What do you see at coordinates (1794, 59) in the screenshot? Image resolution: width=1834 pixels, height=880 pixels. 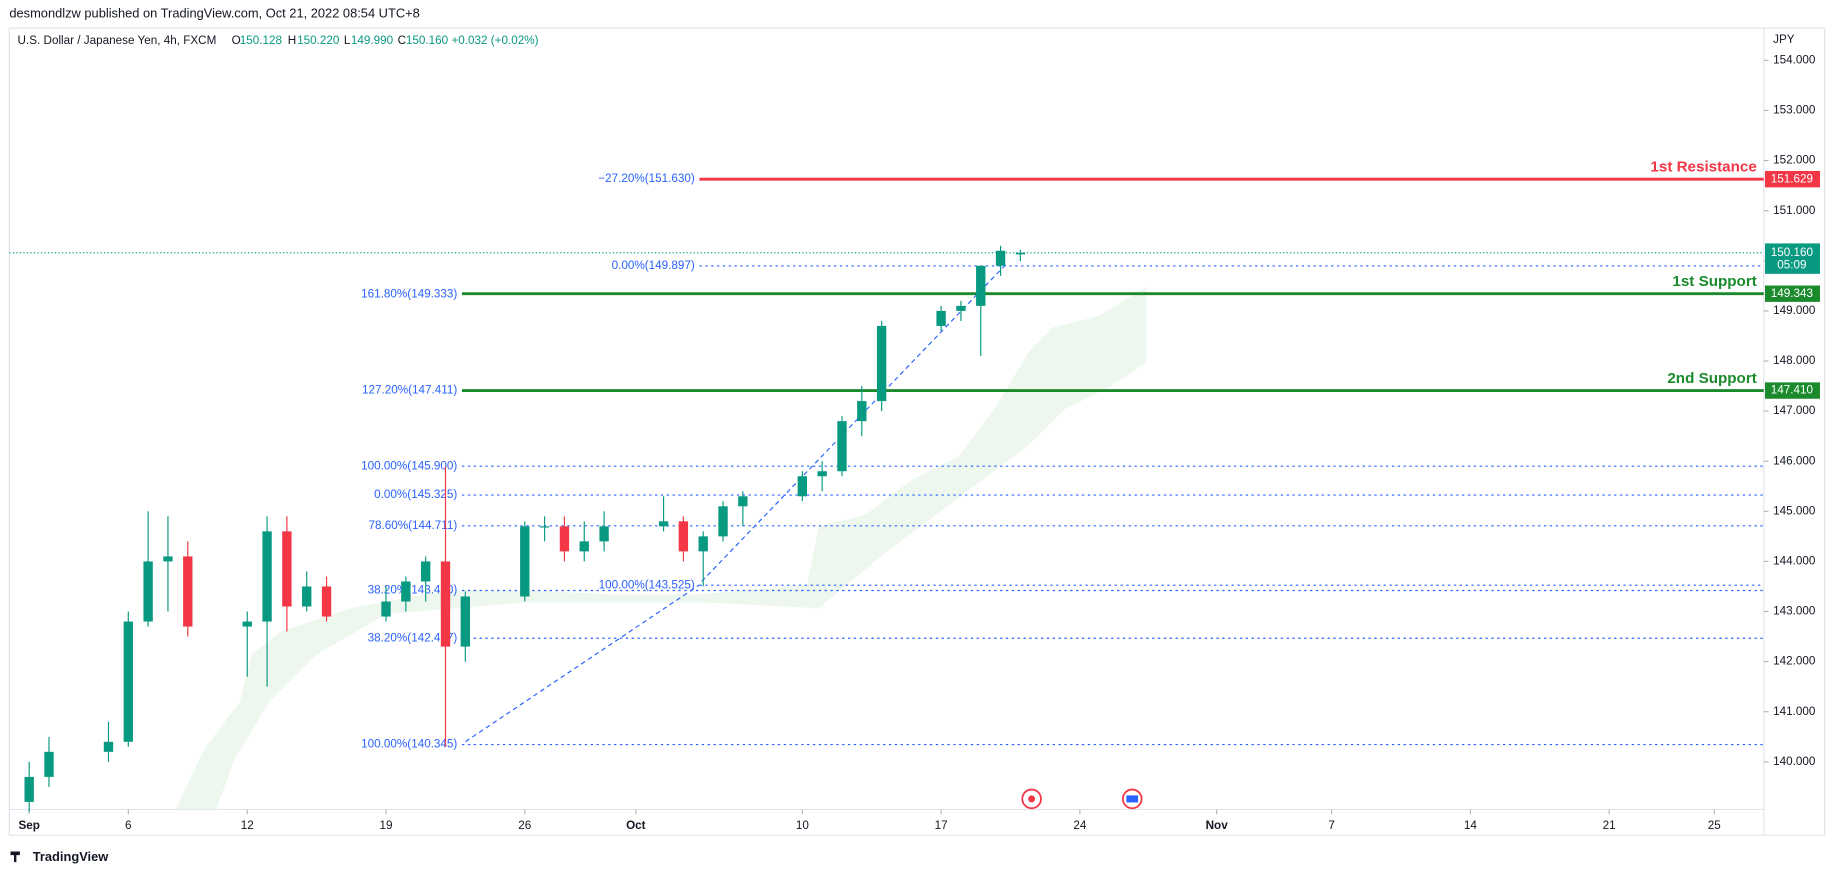 I see `y-tick-label: 154.000` at bounding box center [1794, 59].